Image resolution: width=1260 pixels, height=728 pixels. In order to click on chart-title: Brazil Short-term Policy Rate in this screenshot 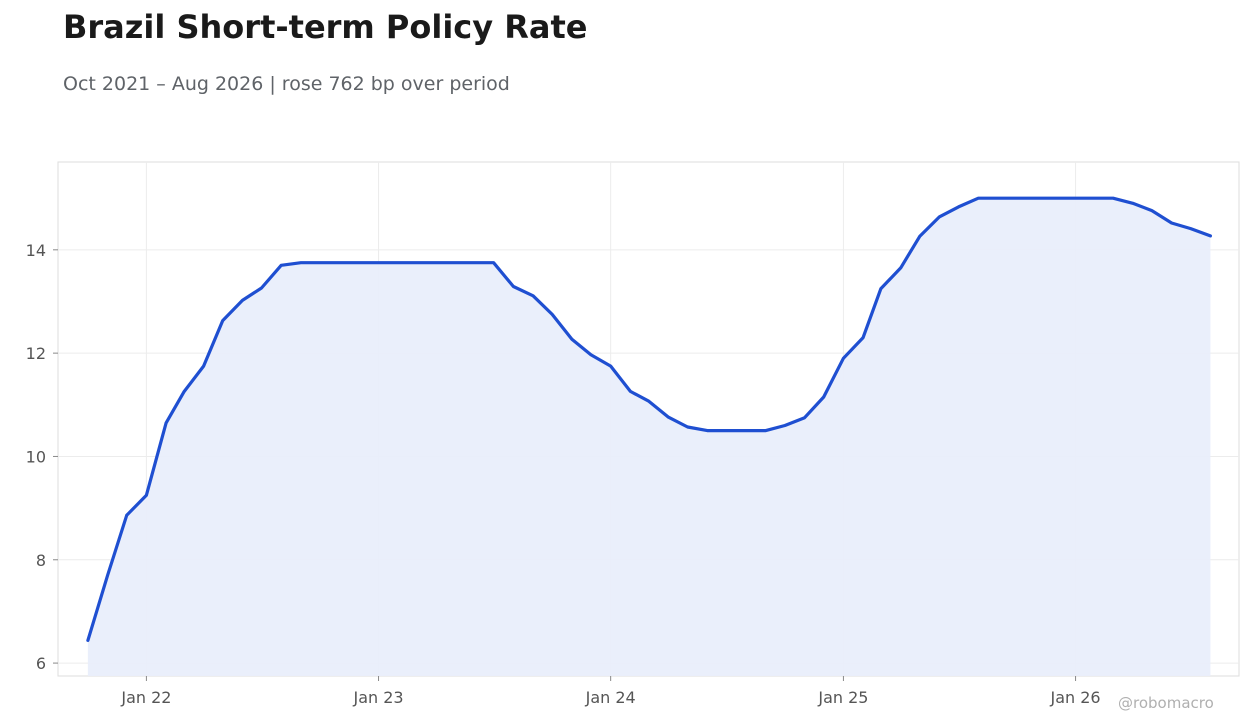, I will do `click(325, 27)`.